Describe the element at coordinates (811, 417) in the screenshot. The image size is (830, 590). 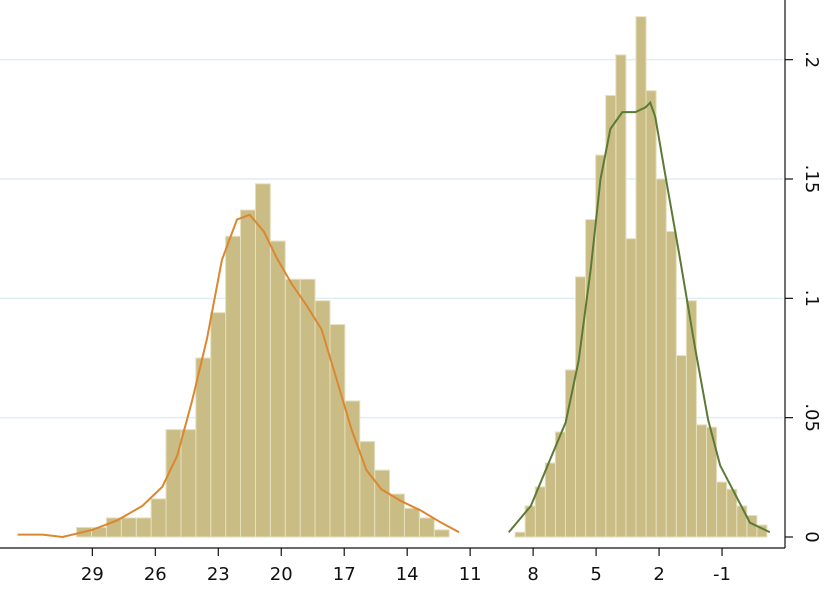
I see `y-tick-label: .05` at that location.